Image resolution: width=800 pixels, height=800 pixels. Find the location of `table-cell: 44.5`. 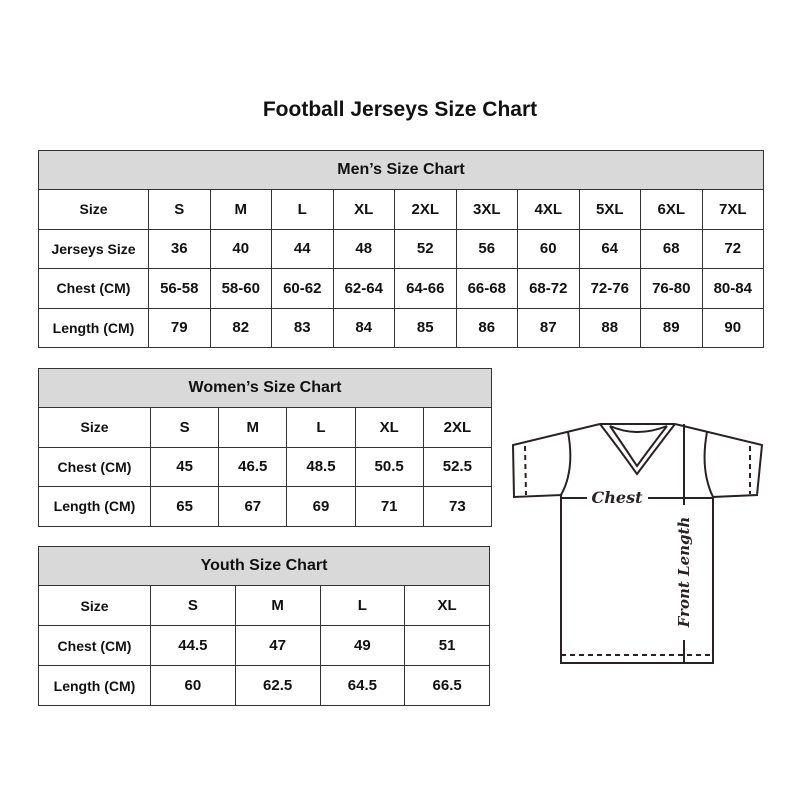

table-cell: 44.5 is located at coordinates (193, 645).